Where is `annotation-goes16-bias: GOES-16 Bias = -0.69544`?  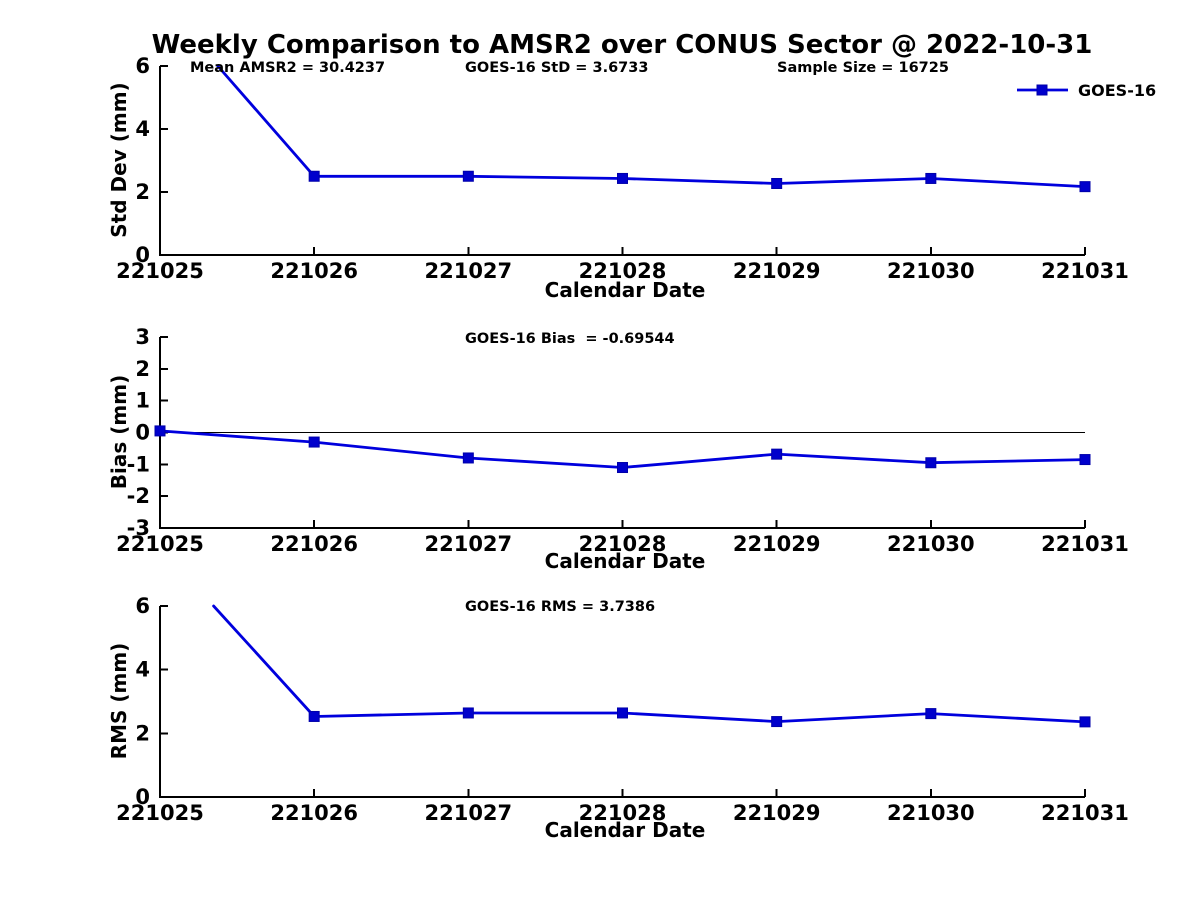 annotation-goes16-bias: GOES-16 Bias = -0.69544 is located at coordinates (570, 339).